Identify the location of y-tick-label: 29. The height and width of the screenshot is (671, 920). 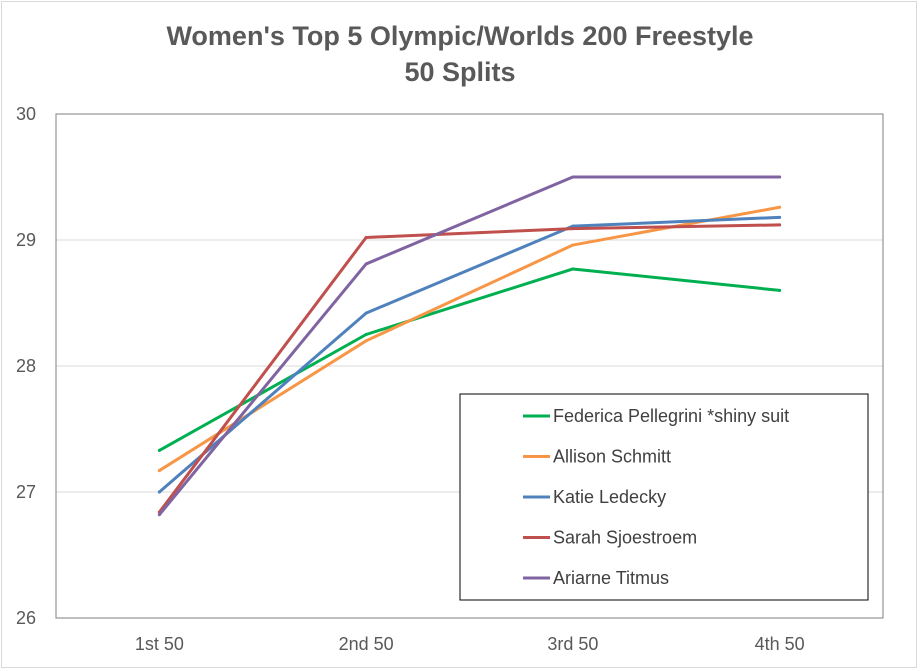
(26, 240).